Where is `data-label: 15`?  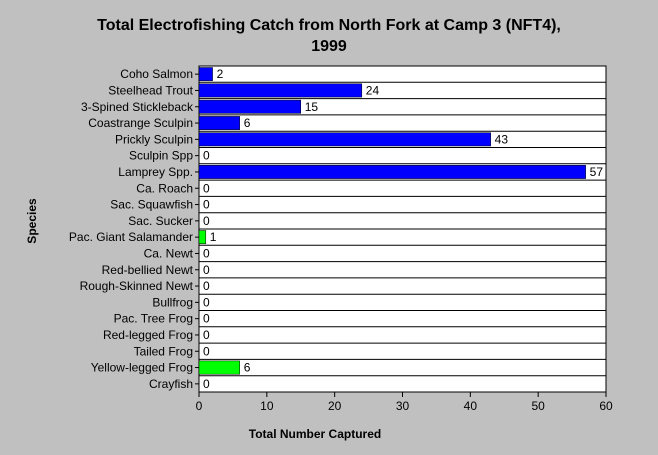
data-label: 15 is located at coordinates (312, 107).